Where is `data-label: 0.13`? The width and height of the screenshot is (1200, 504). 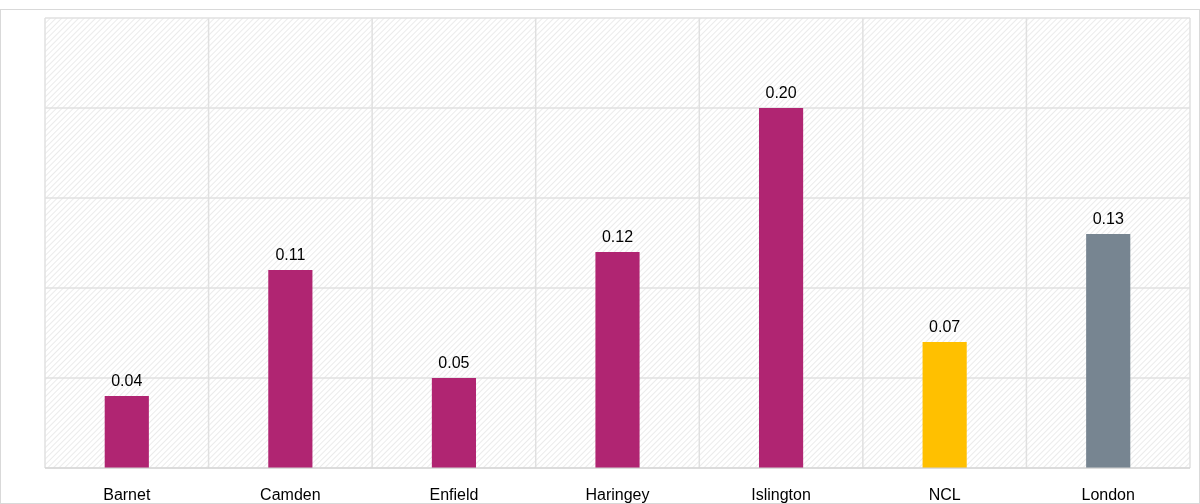 data-label: 0.13 is located at coordinates (1108, 218).